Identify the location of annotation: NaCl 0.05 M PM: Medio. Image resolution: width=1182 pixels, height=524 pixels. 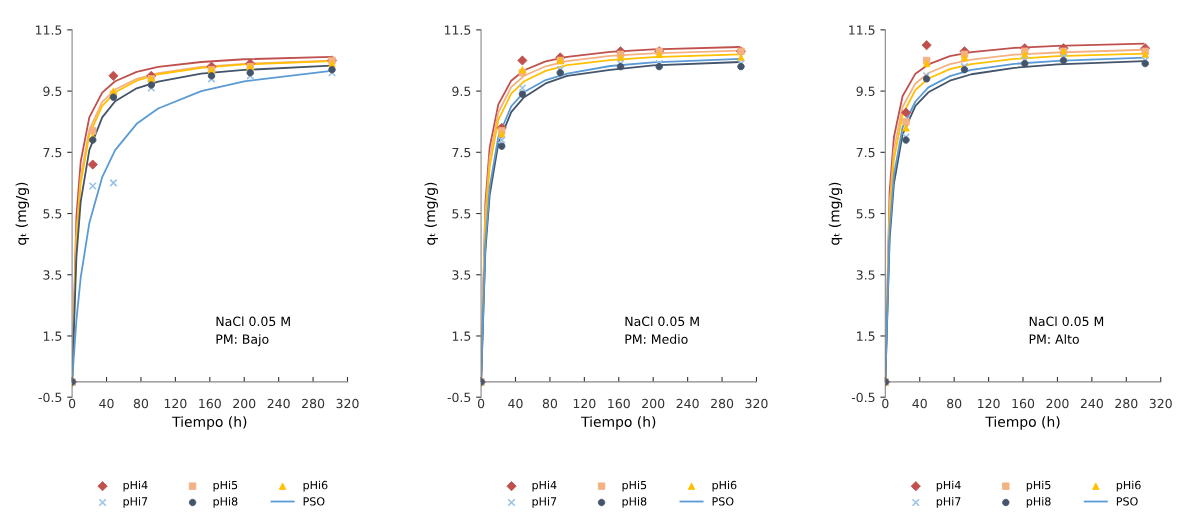
(662, 330).